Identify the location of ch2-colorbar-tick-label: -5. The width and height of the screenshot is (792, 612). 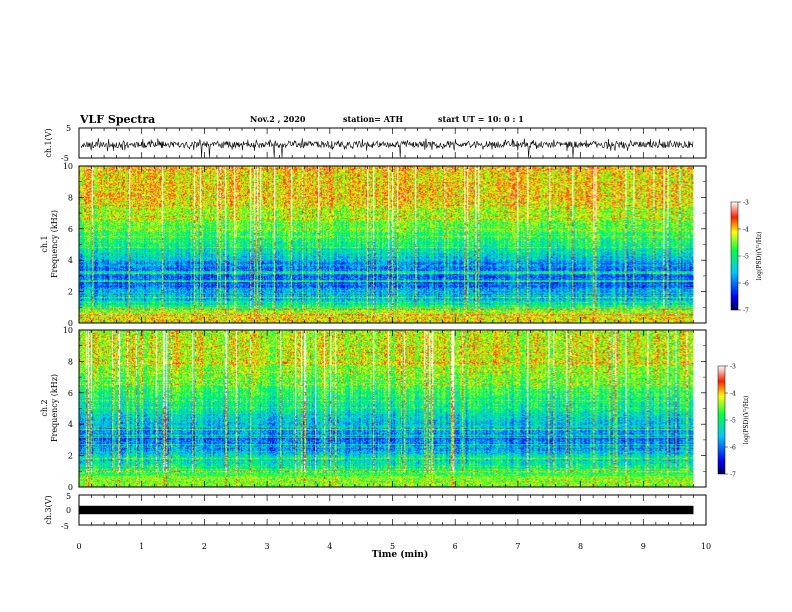
(733, 421).